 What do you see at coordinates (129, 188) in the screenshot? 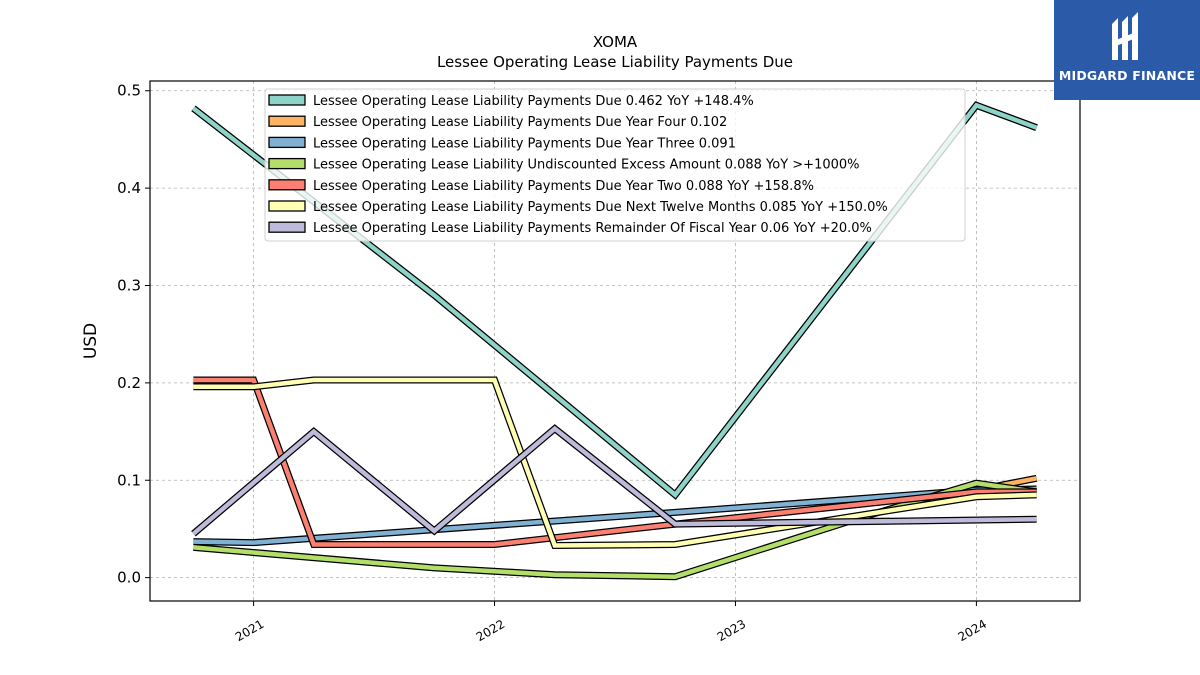
I see `y-tick-label: 0.4` at bounding box center [129, 188].